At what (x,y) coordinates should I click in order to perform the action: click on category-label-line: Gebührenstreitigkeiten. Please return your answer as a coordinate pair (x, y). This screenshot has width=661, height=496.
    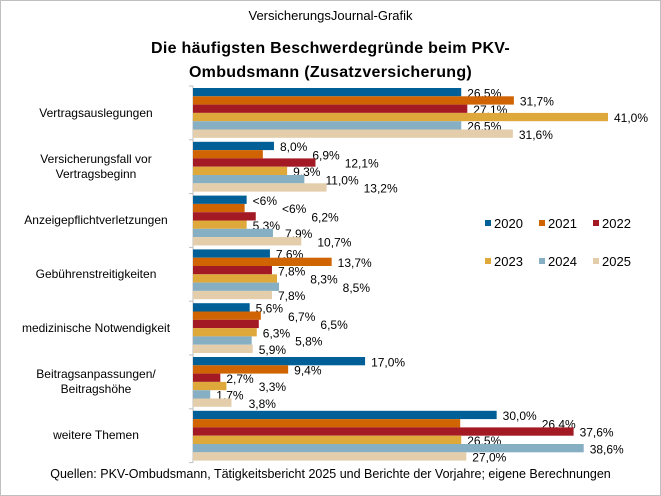
    Looking at the image, I should click on (96, 273).